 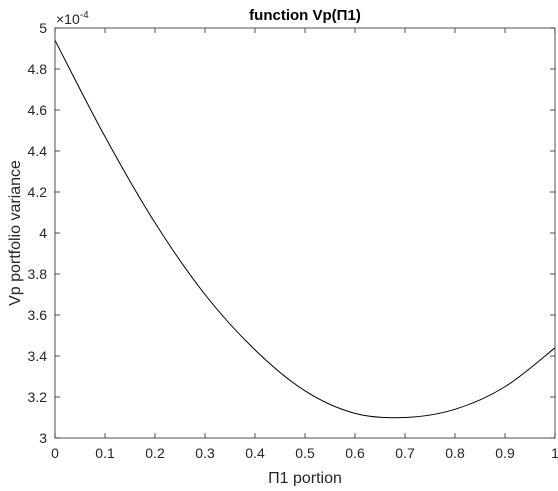 What do you see at coordinates (43, 28) in the screenshot?
I see `y-tick-label: 5` at bounding box center [43, 28].